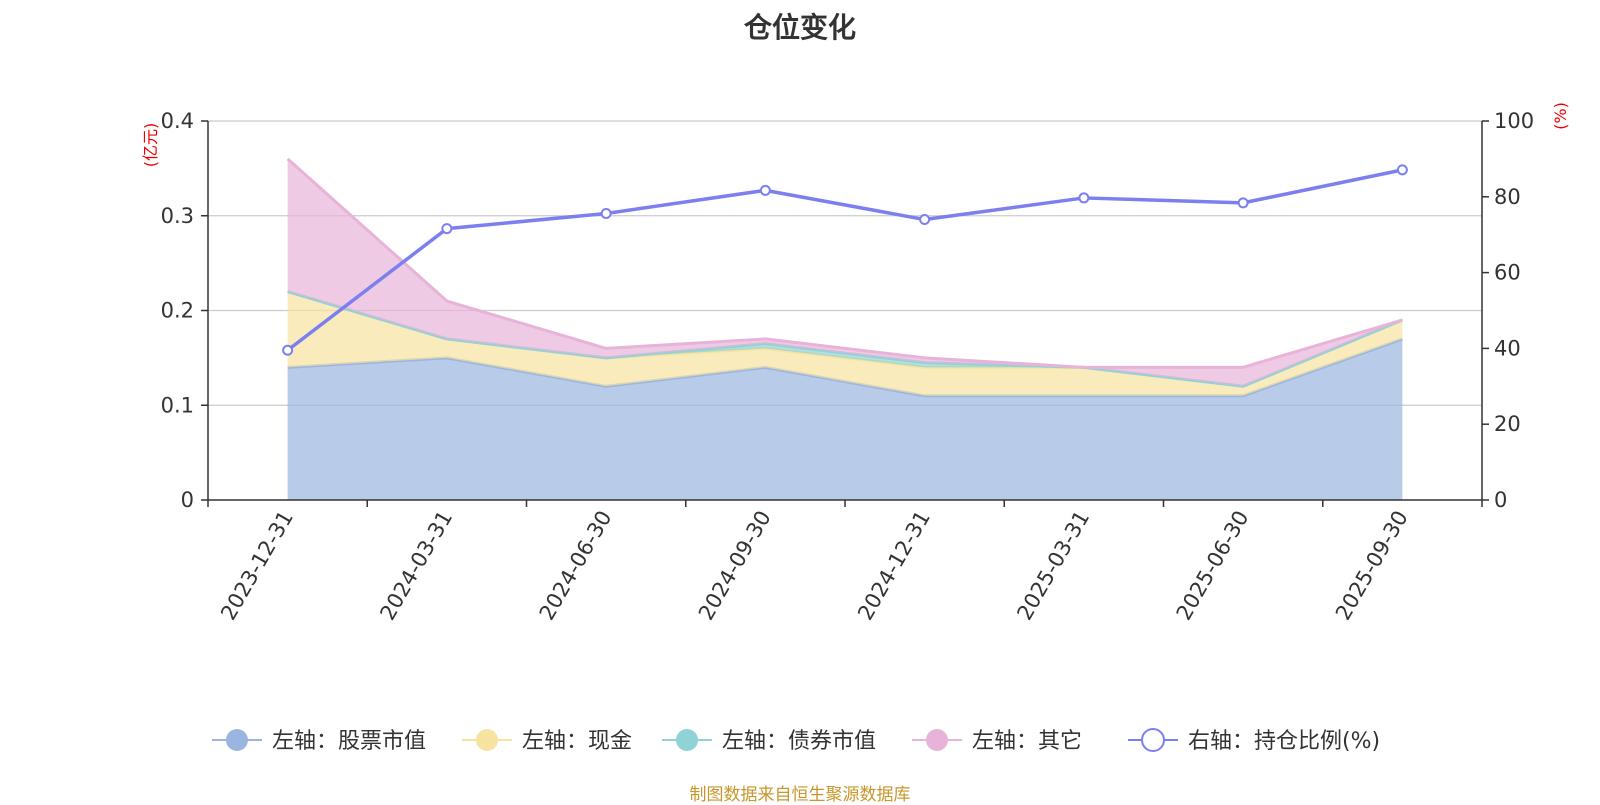 The image size is (1600, 805). I want to click on left-axis-tick-label: 0, so click(187, 500).